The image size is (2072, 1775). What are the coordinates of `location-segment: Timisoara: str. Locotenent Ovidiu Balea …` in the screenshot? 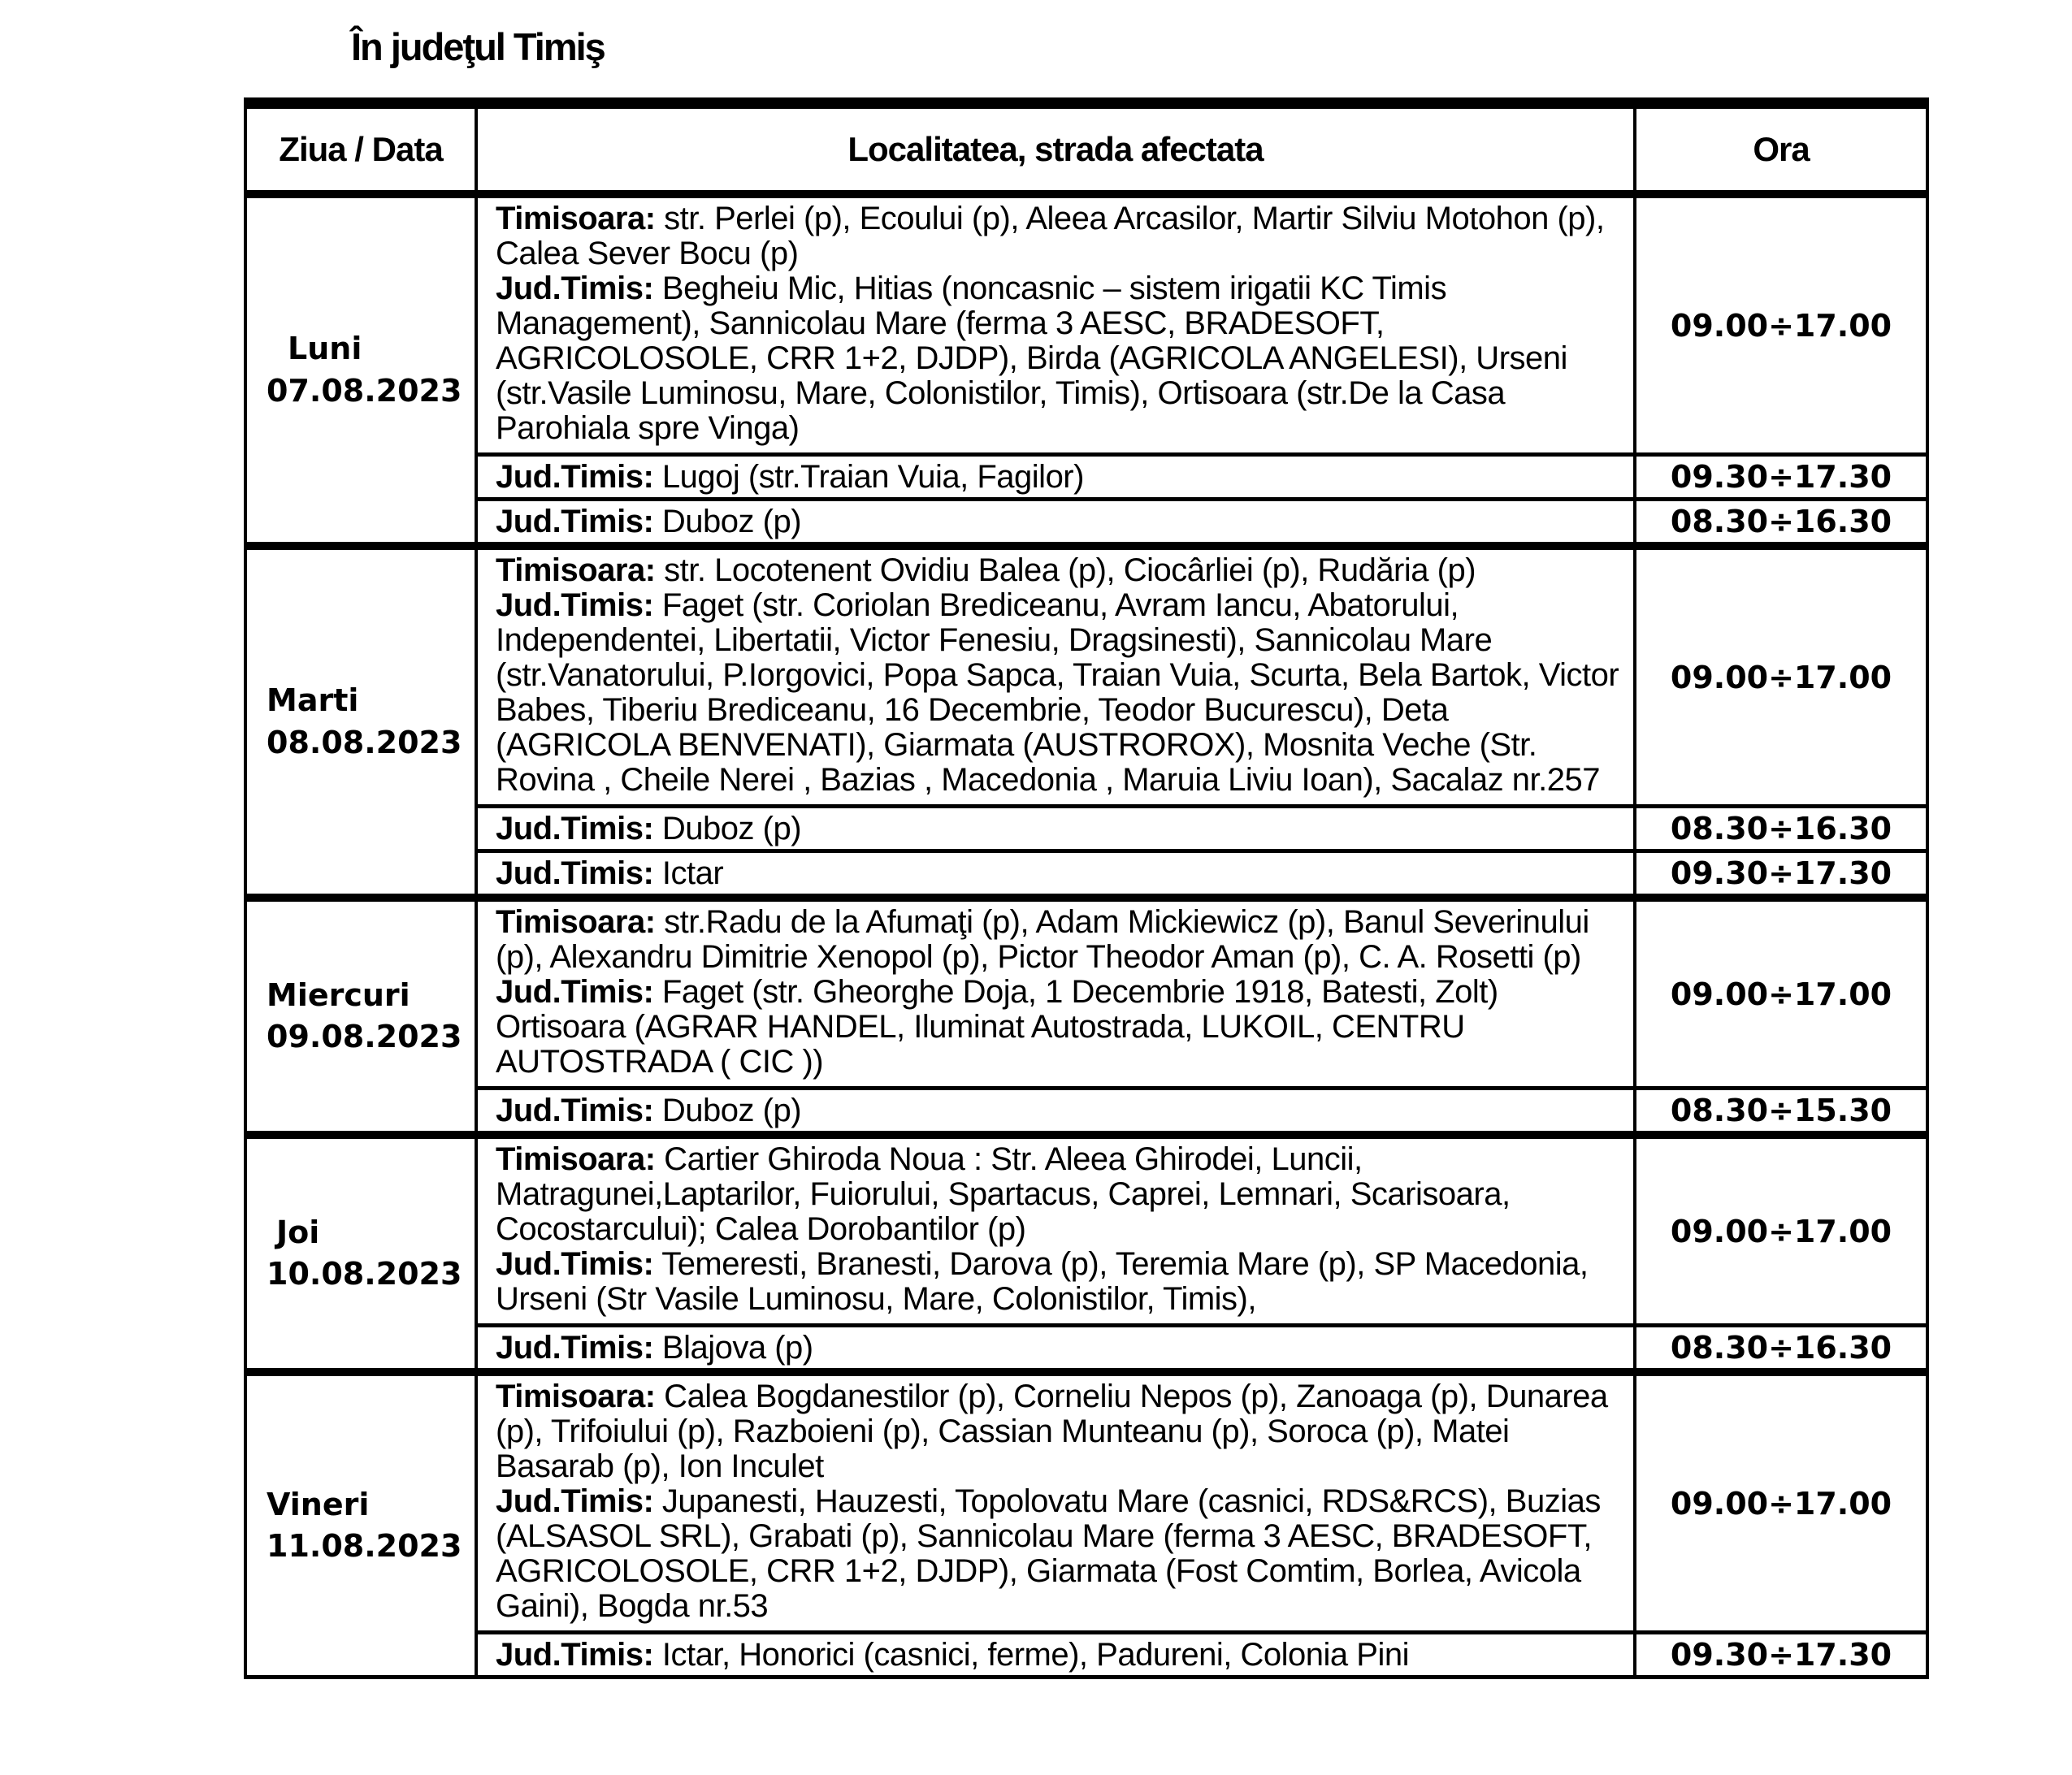 It's located at (1059, 570).